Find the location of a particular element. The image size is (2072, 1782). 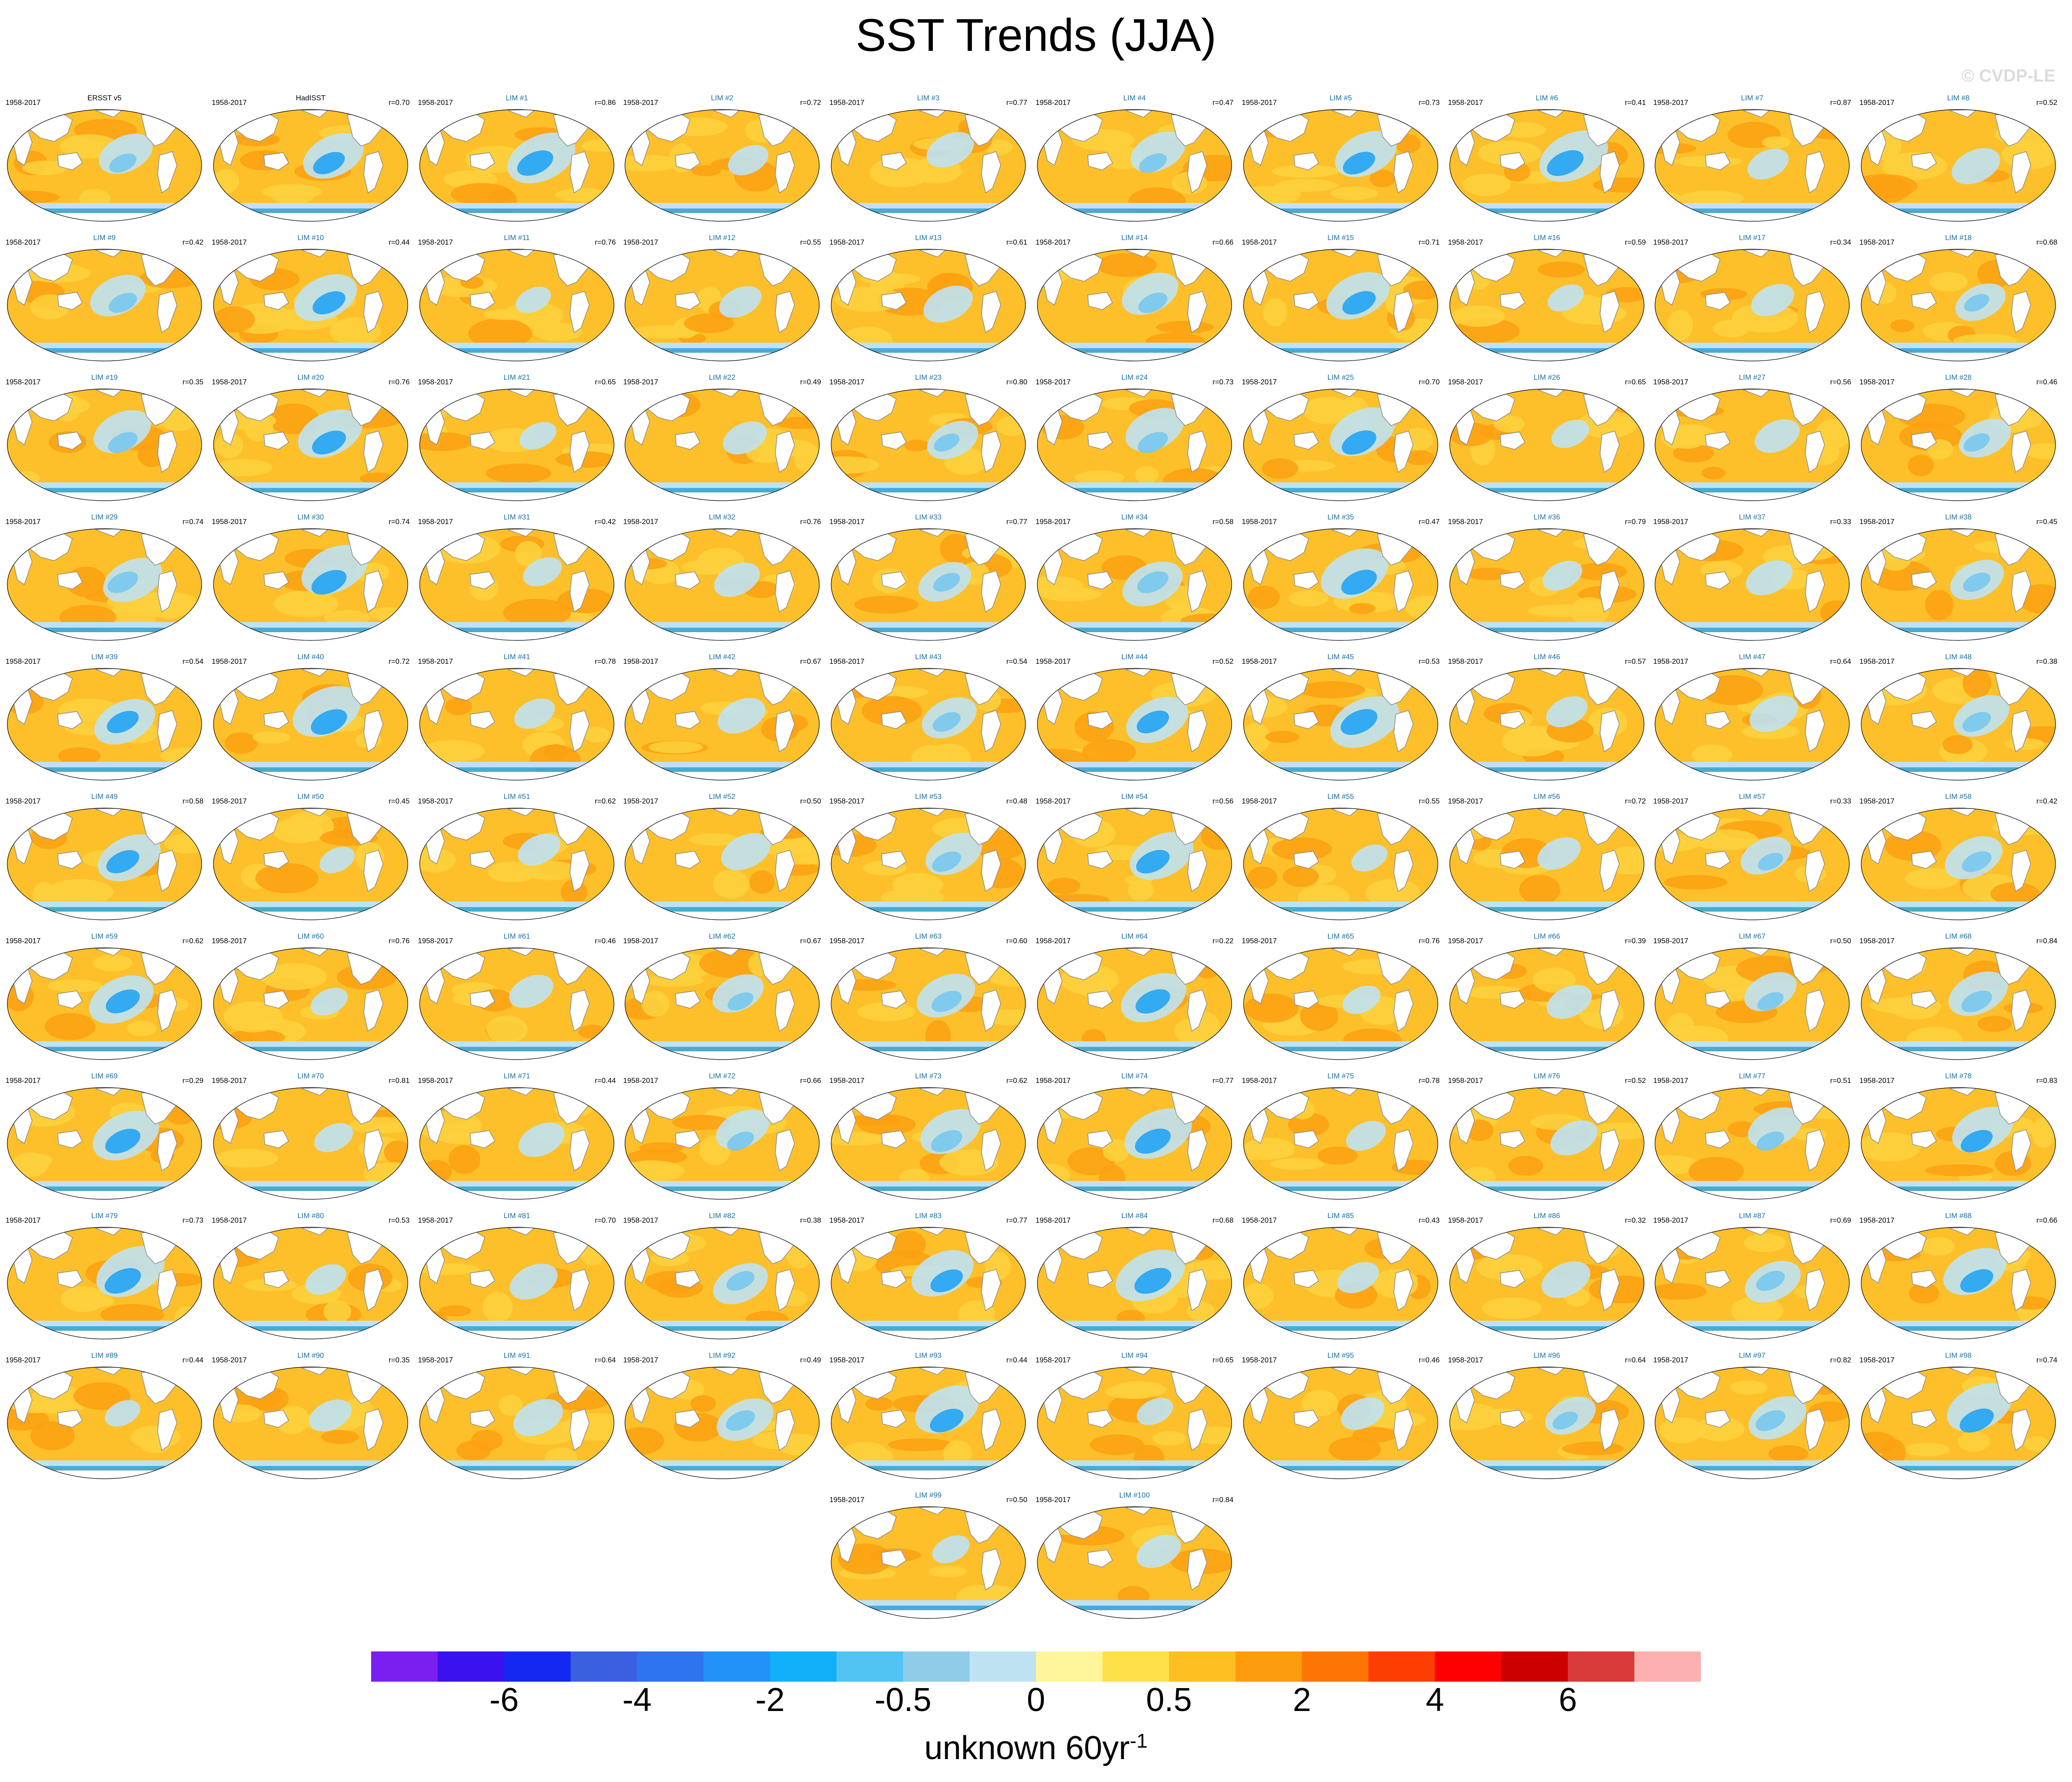

panel-title: LIM #28 is located at coordinates (1959, 378).